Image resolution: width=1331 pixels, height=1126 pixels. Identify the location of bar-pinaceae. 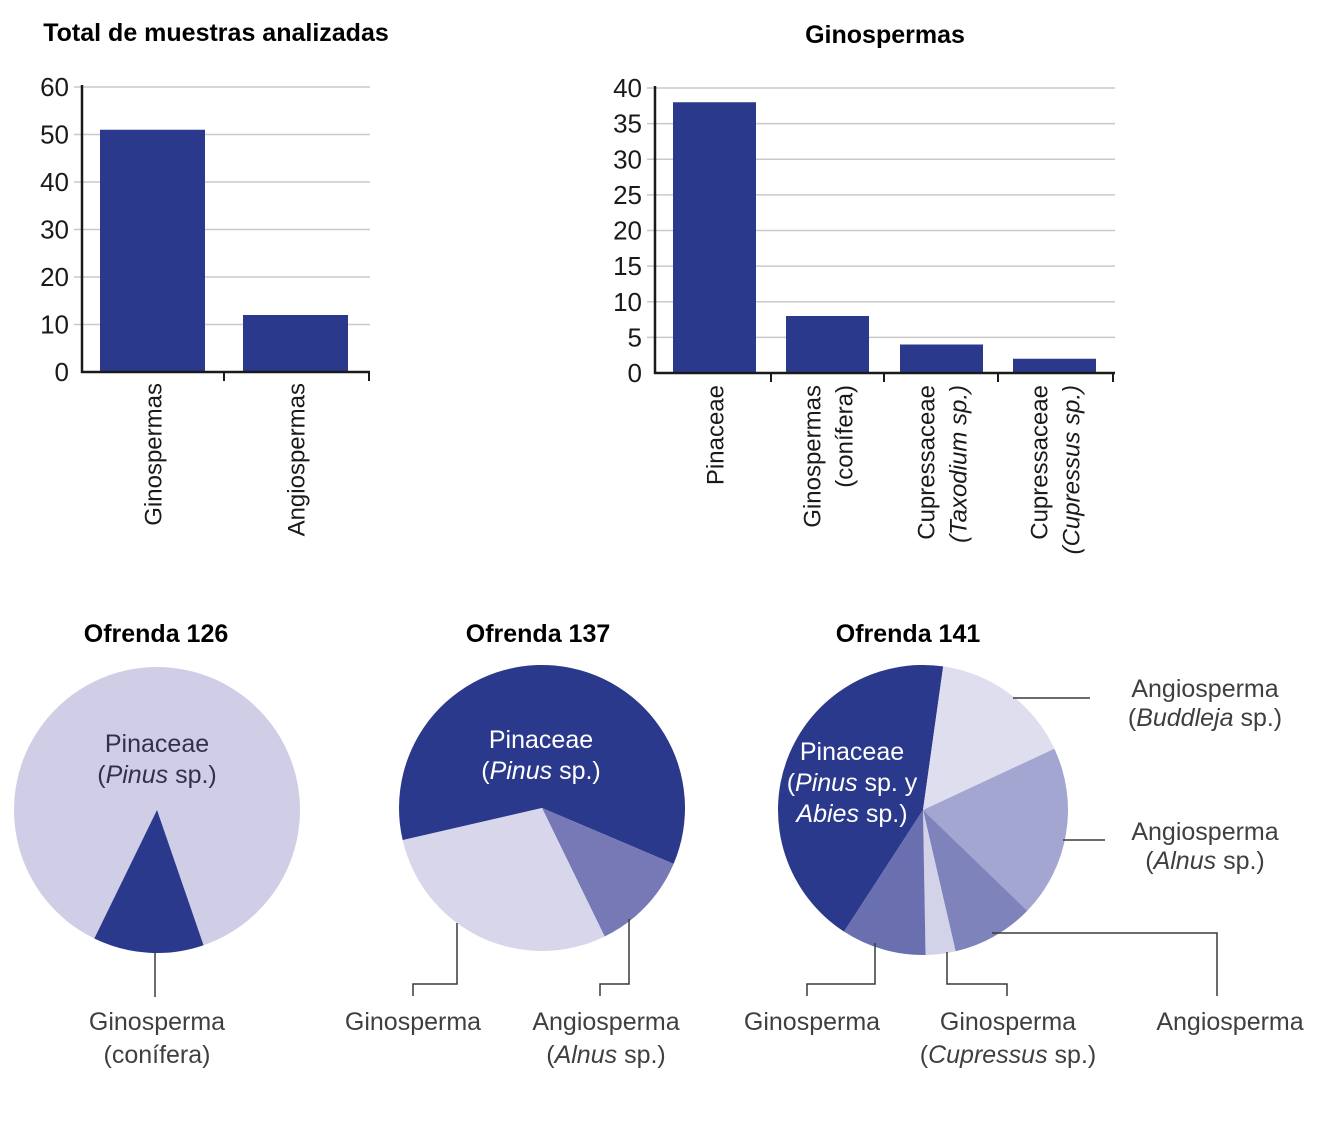
(714, 237).